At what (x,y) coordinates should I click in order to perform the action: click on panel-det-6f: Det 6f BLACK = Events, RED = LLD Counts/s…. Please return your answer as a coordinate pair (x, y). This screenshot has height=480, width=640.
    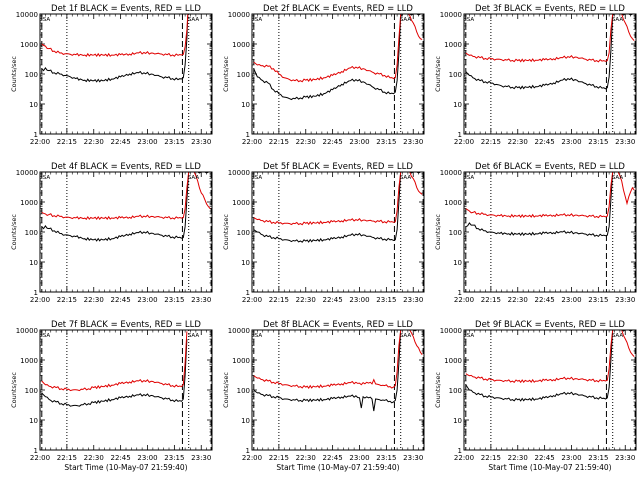
    Looking at the image, I should click on (535, 233).